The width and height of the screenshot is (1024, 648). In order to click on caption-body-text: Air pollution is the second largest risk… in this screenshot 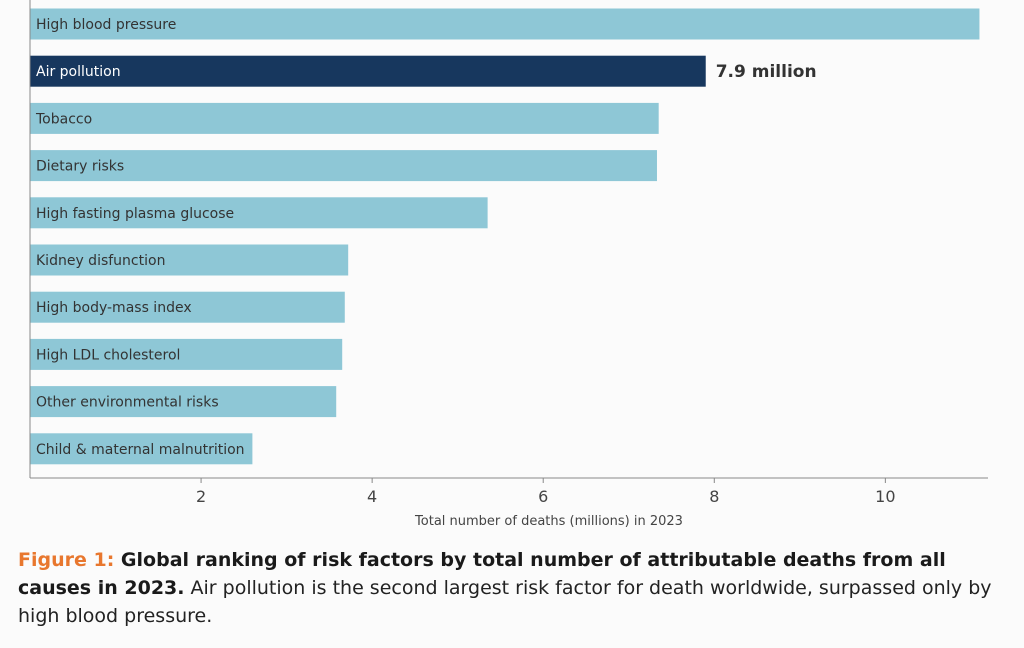, I will do `click(505, 602)`.